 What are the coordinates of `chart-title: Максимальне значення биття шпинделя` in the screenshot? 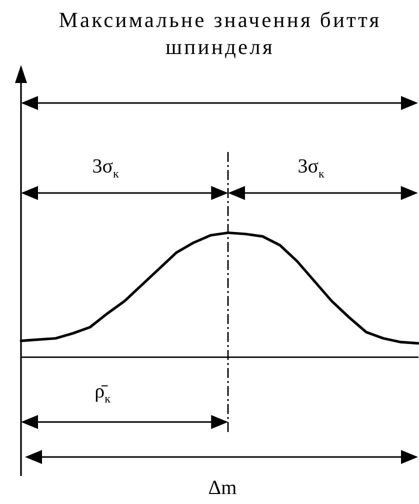 It's located at (220, 34).